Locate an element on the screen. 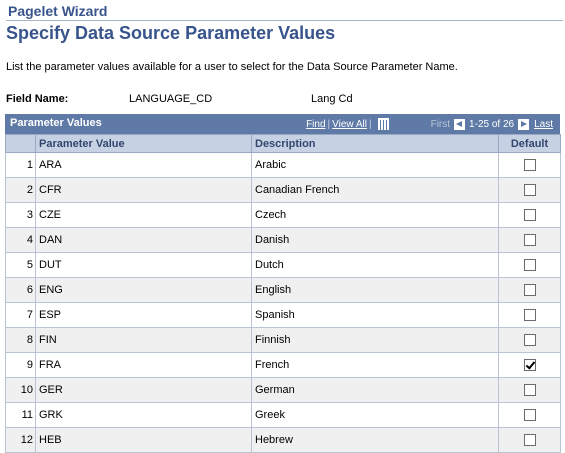  table-row: 4 DAN Danish is located at coordinates (283, 240).